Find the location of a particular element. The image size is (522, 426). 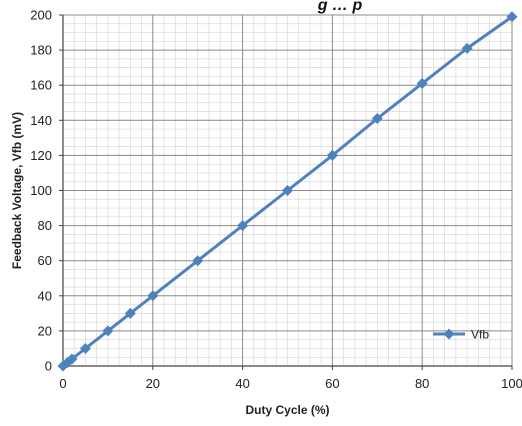

x-tick-label: 20 is located at coordinates (153, 383).